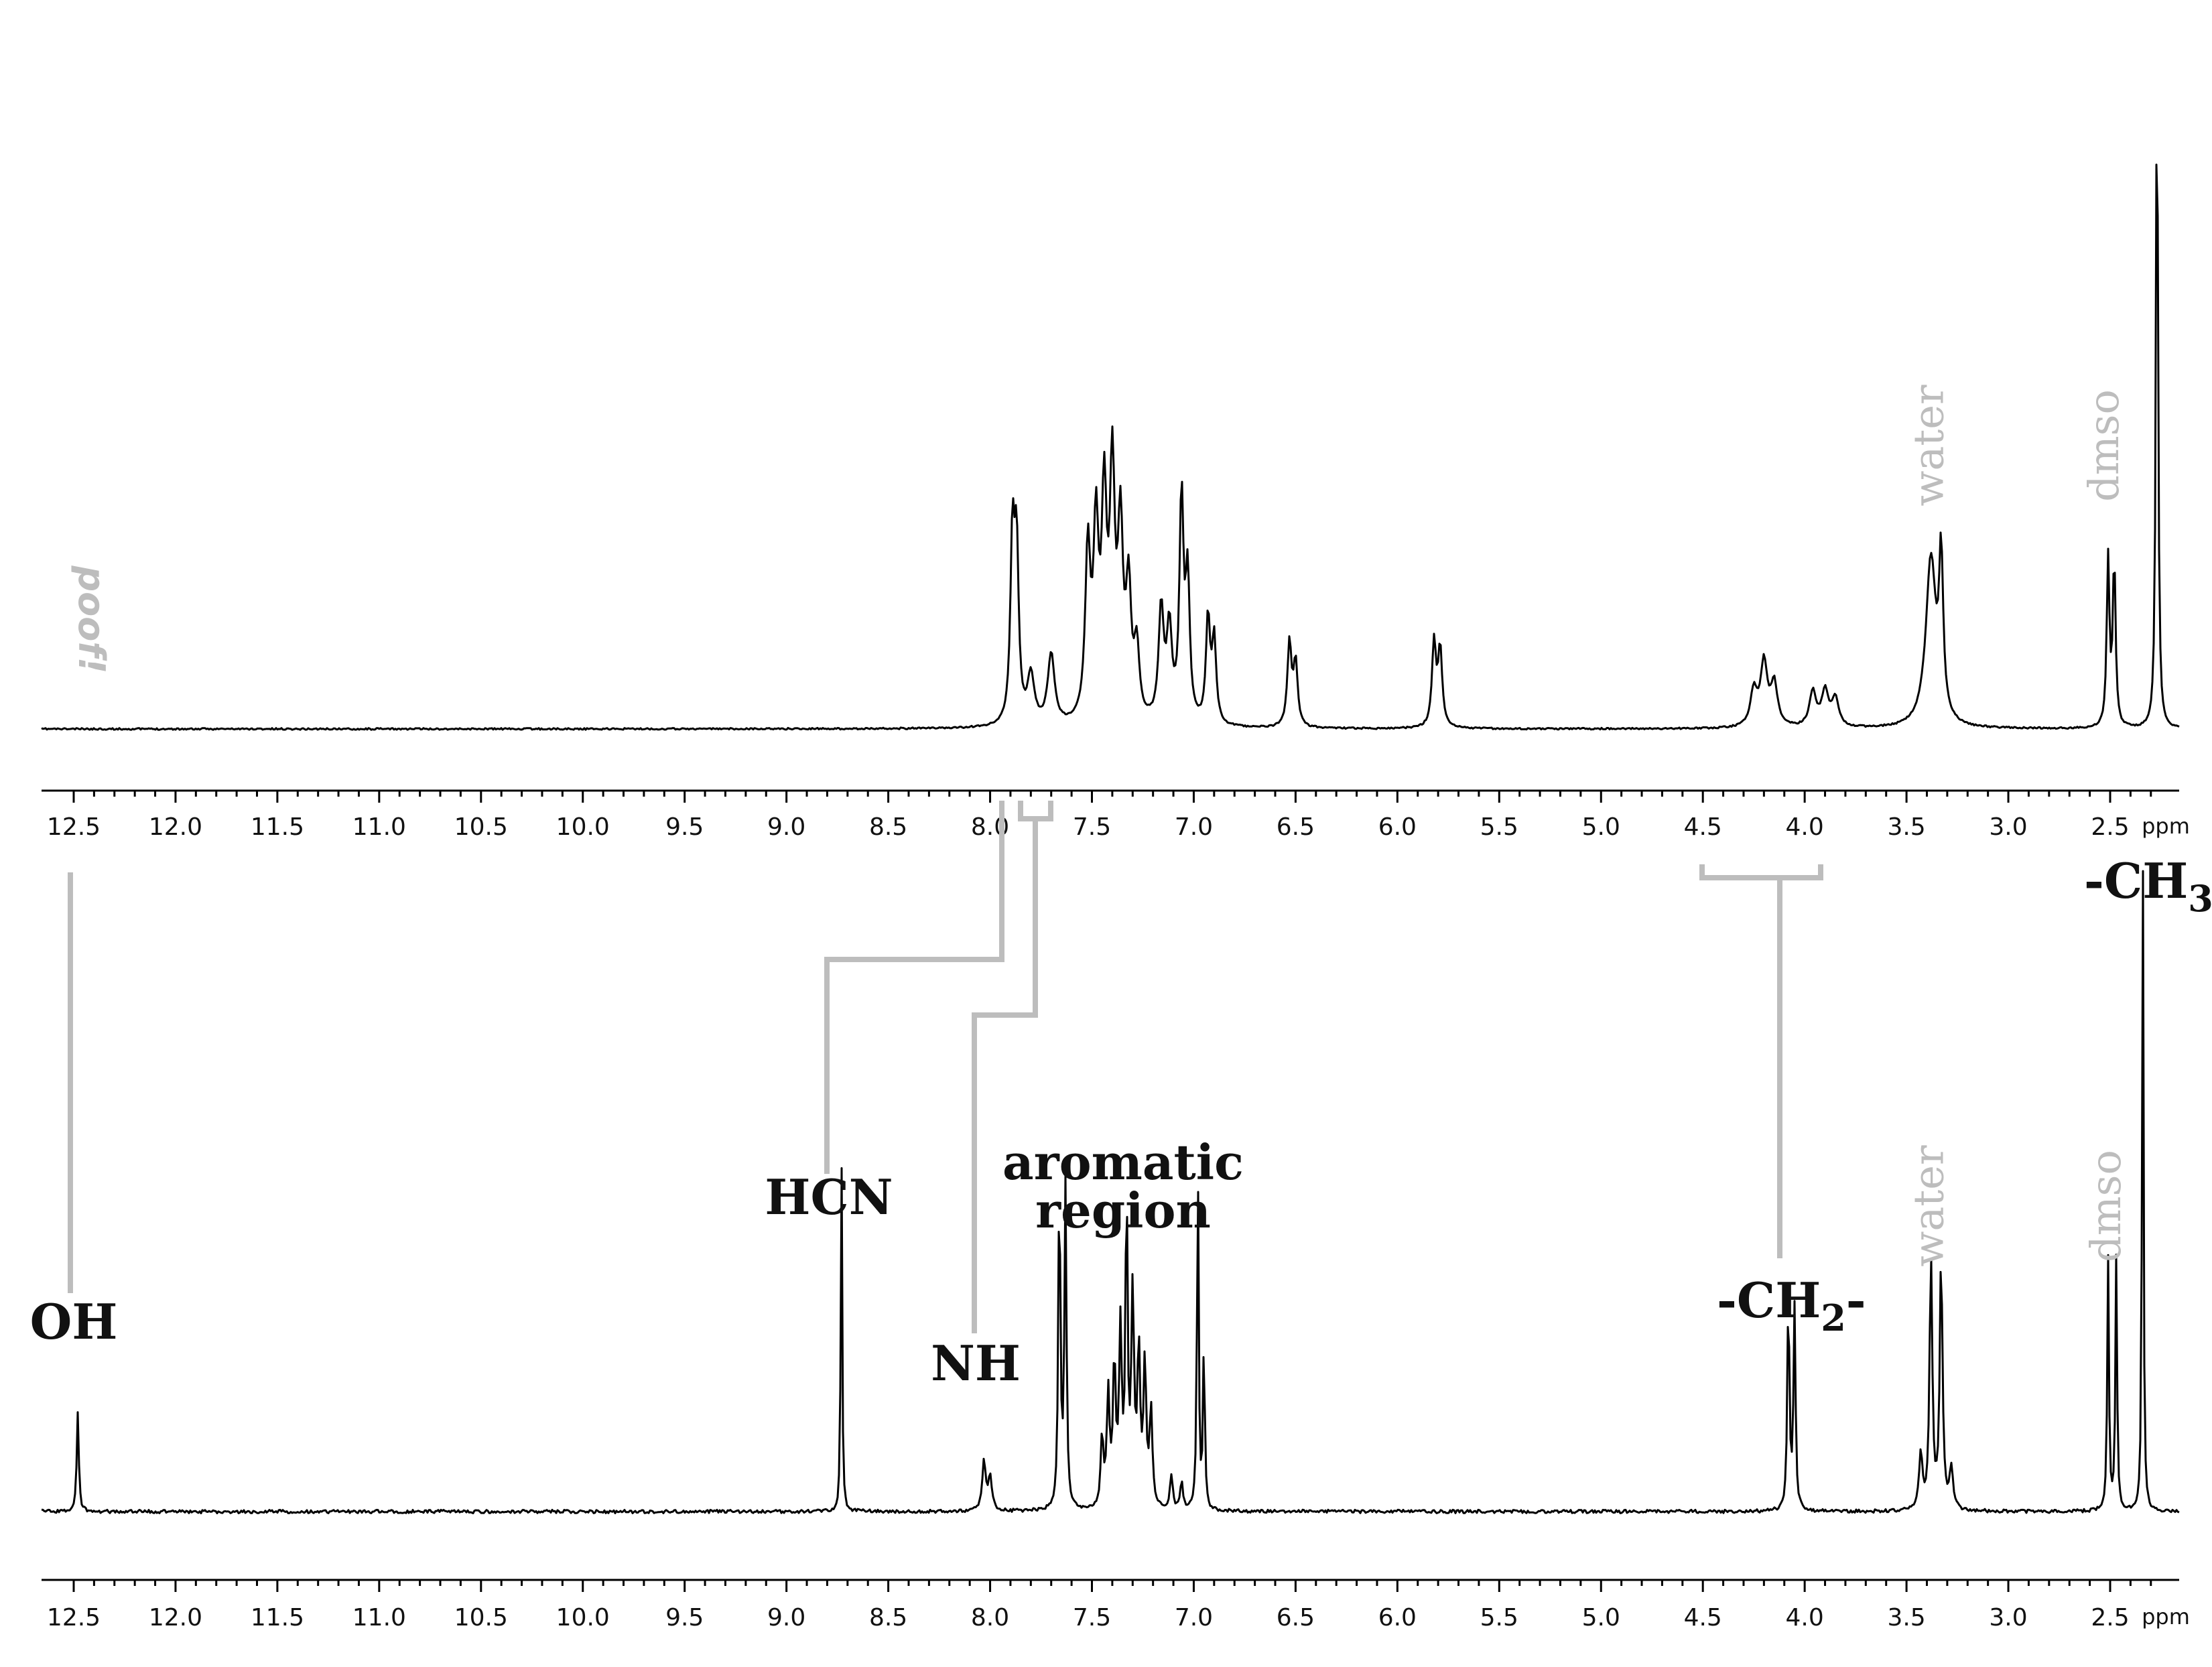  Describe the element at coordinates (829, 1197) in the screenshot. I see `hcn-label: HCN` at that location.